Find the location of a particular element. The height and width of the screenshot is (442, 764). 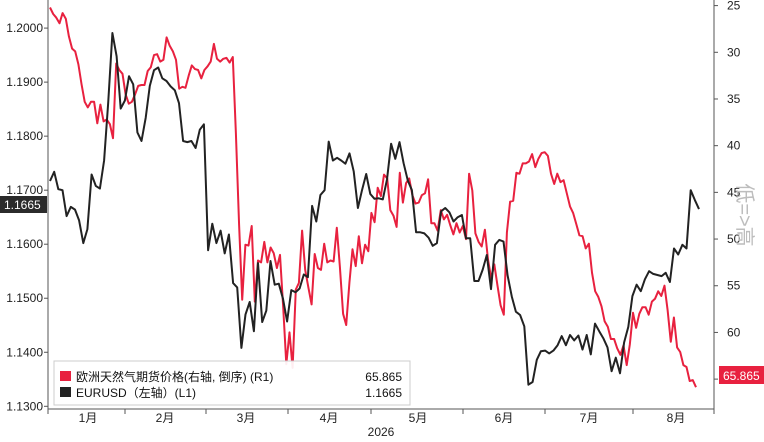

right-axis-tick-label: 25 is located at coordinates (734, 6).